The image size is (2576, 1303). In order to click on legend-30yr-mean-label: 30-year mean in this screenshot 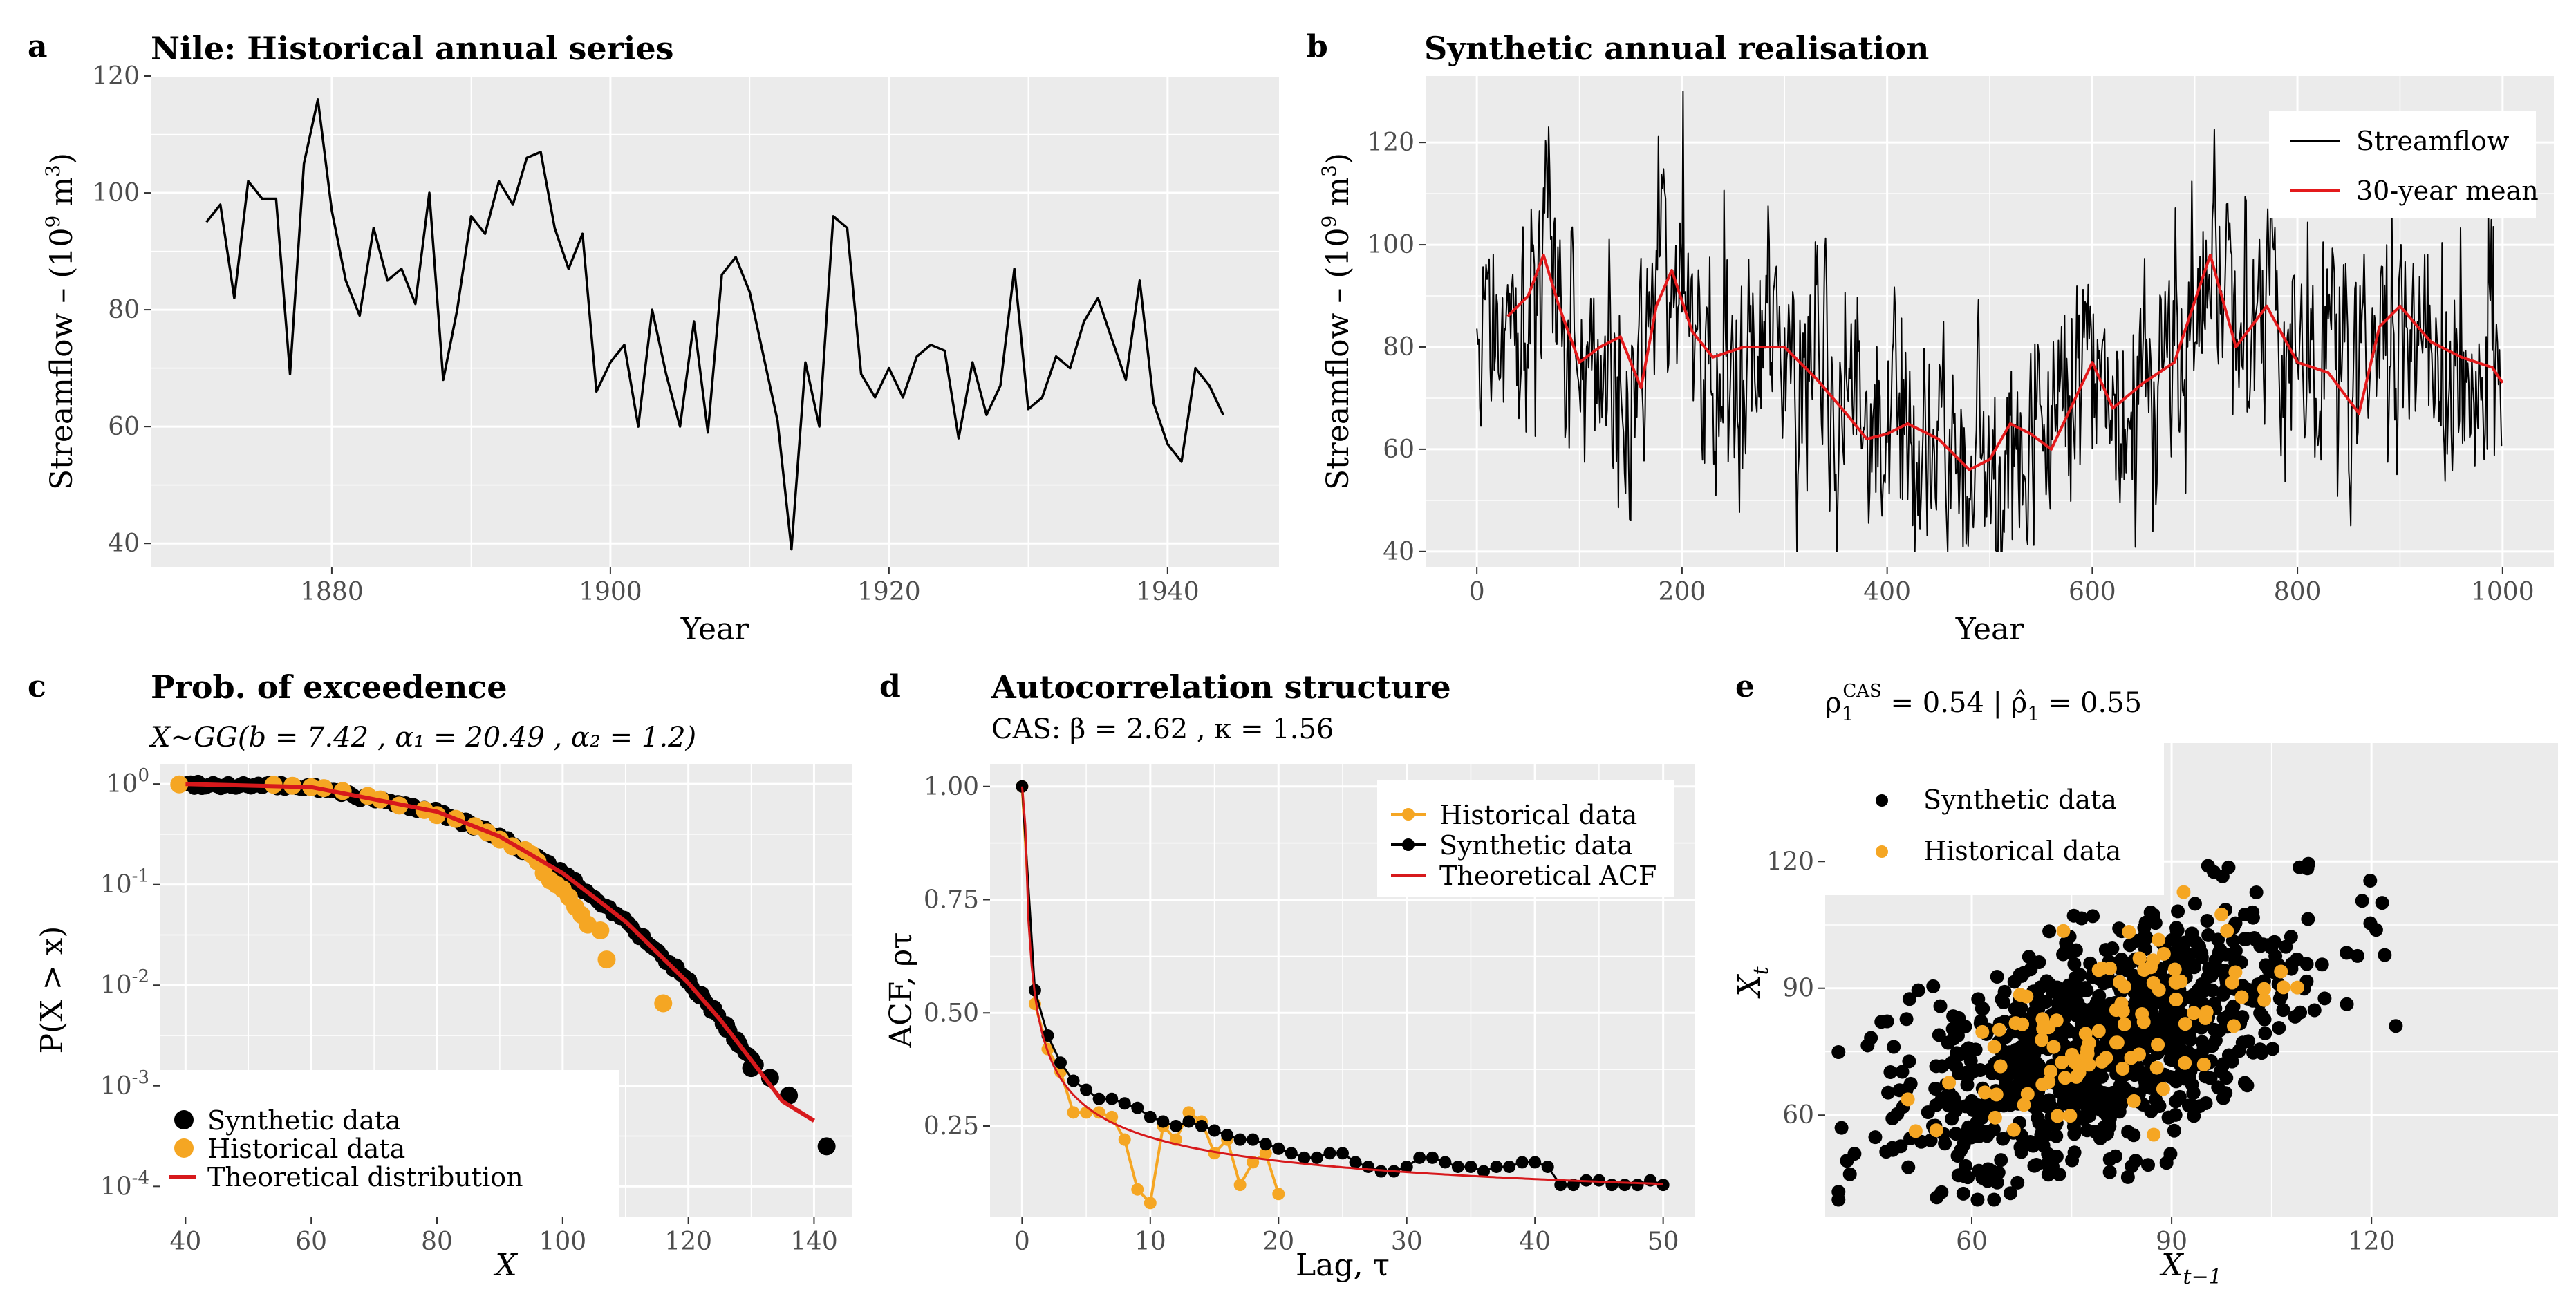, I will do `click(2447, 191)`.